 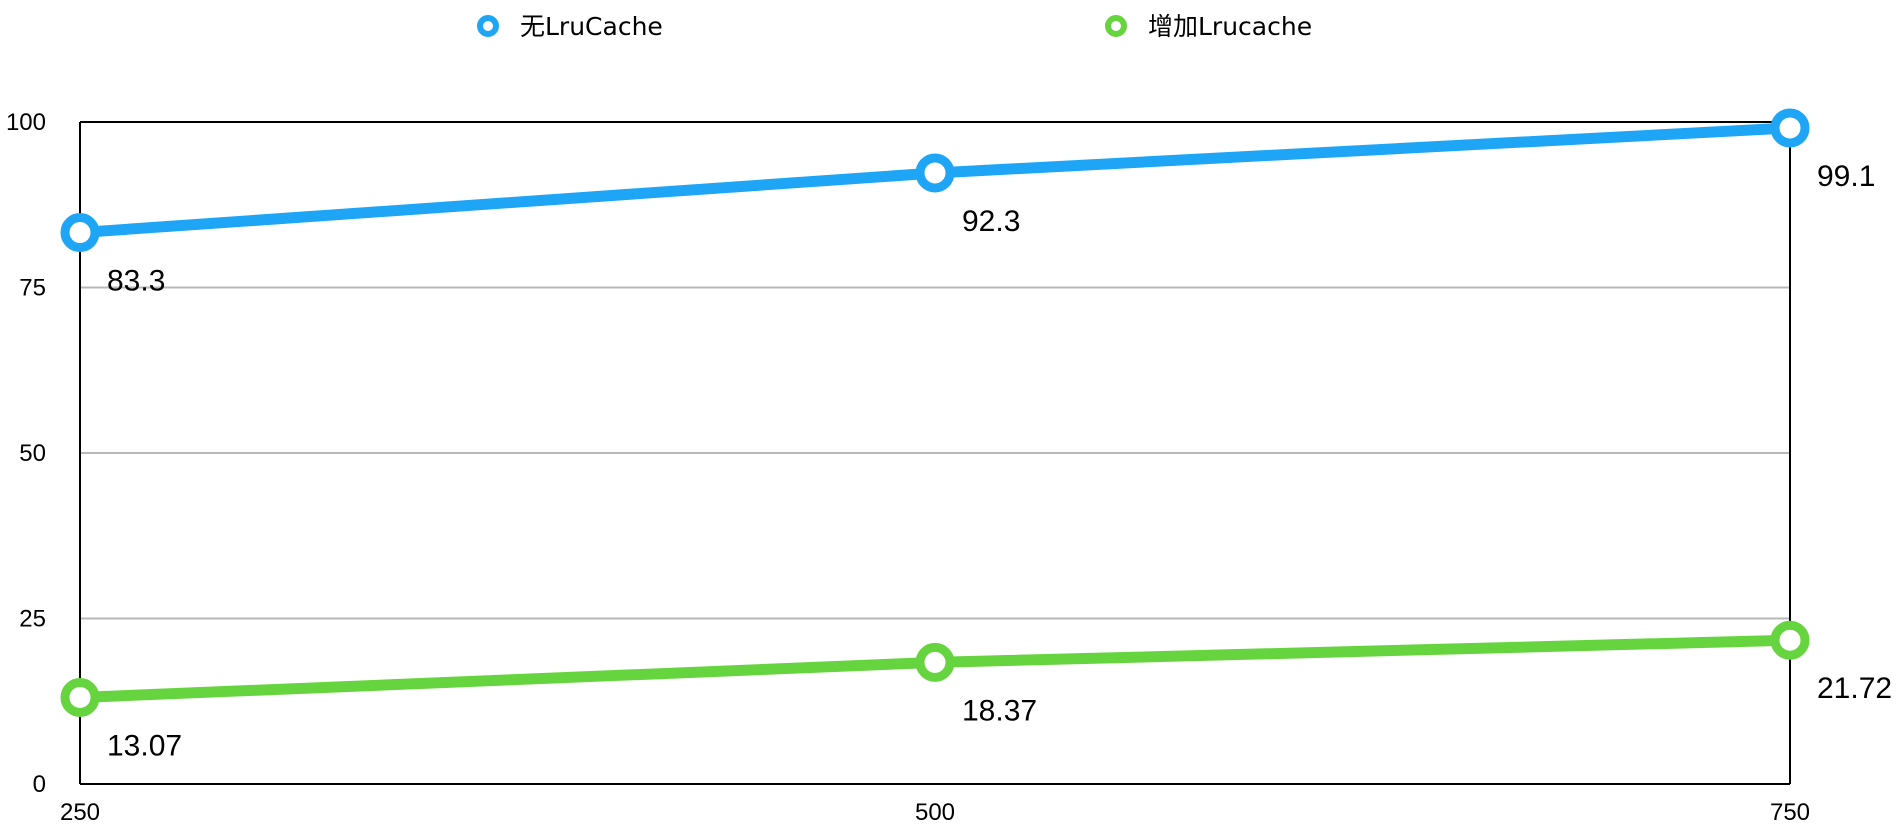 What do you see at coordinates (1846, 176) in the screenshot?
I see `data-label: 99.1` at bounding box center [1846, 176].